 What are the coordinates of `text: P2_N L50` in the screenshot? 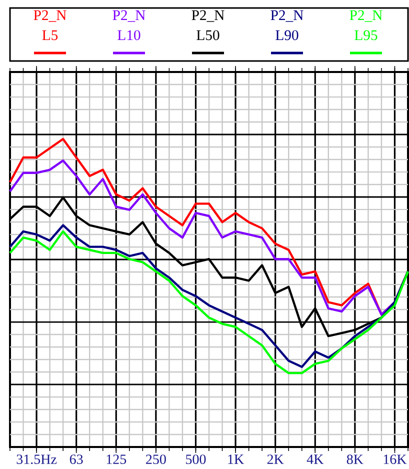 It's located at (208, 25).